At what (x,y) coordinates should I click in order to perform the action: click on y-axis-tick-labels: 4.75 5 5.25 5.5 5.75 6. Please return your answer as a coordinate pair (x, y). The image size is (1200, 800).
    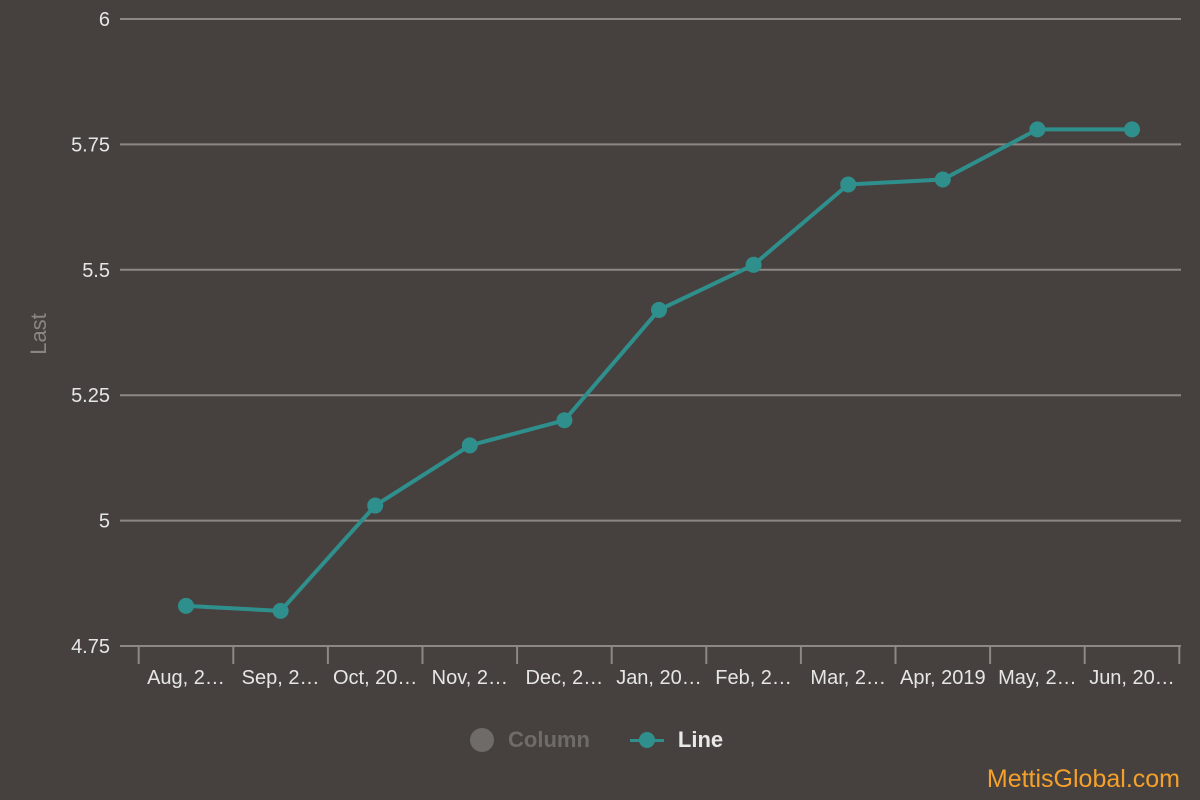
    Looking at the image, I should click on (90, 333).